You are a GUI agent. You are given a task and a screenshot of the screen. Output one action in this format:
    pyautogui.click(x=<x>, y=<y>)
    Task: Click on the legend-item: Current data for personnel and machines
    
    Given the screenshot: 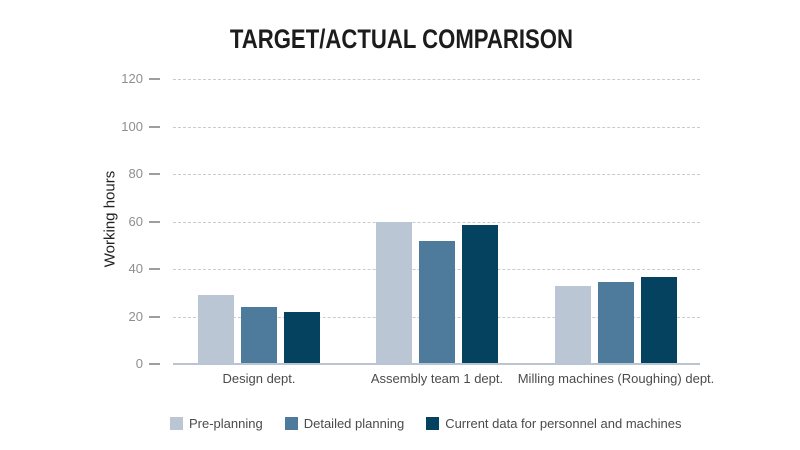 What is the action you would take?
    pyautogui.click(x=554, y=423)
    